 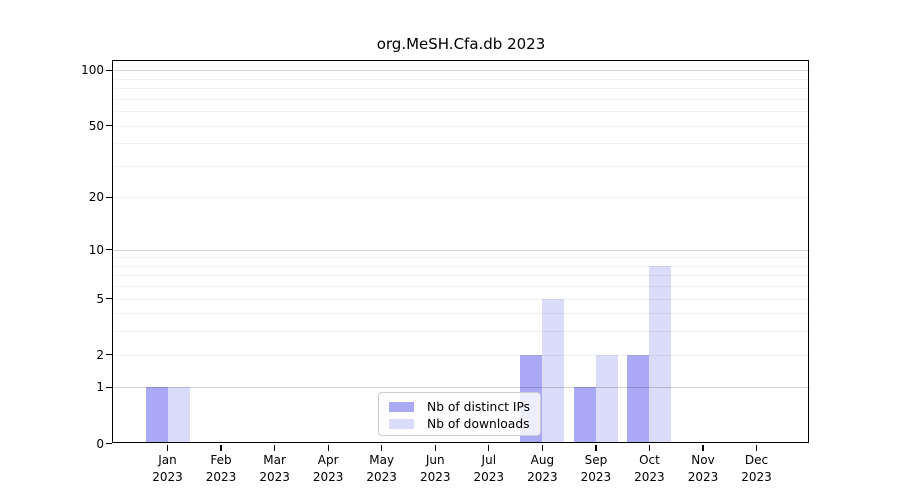 What do you see at coordinates (100, 387) in the screenshot?
I see `y-tick-label: 1` at bounding box center [100, 387].